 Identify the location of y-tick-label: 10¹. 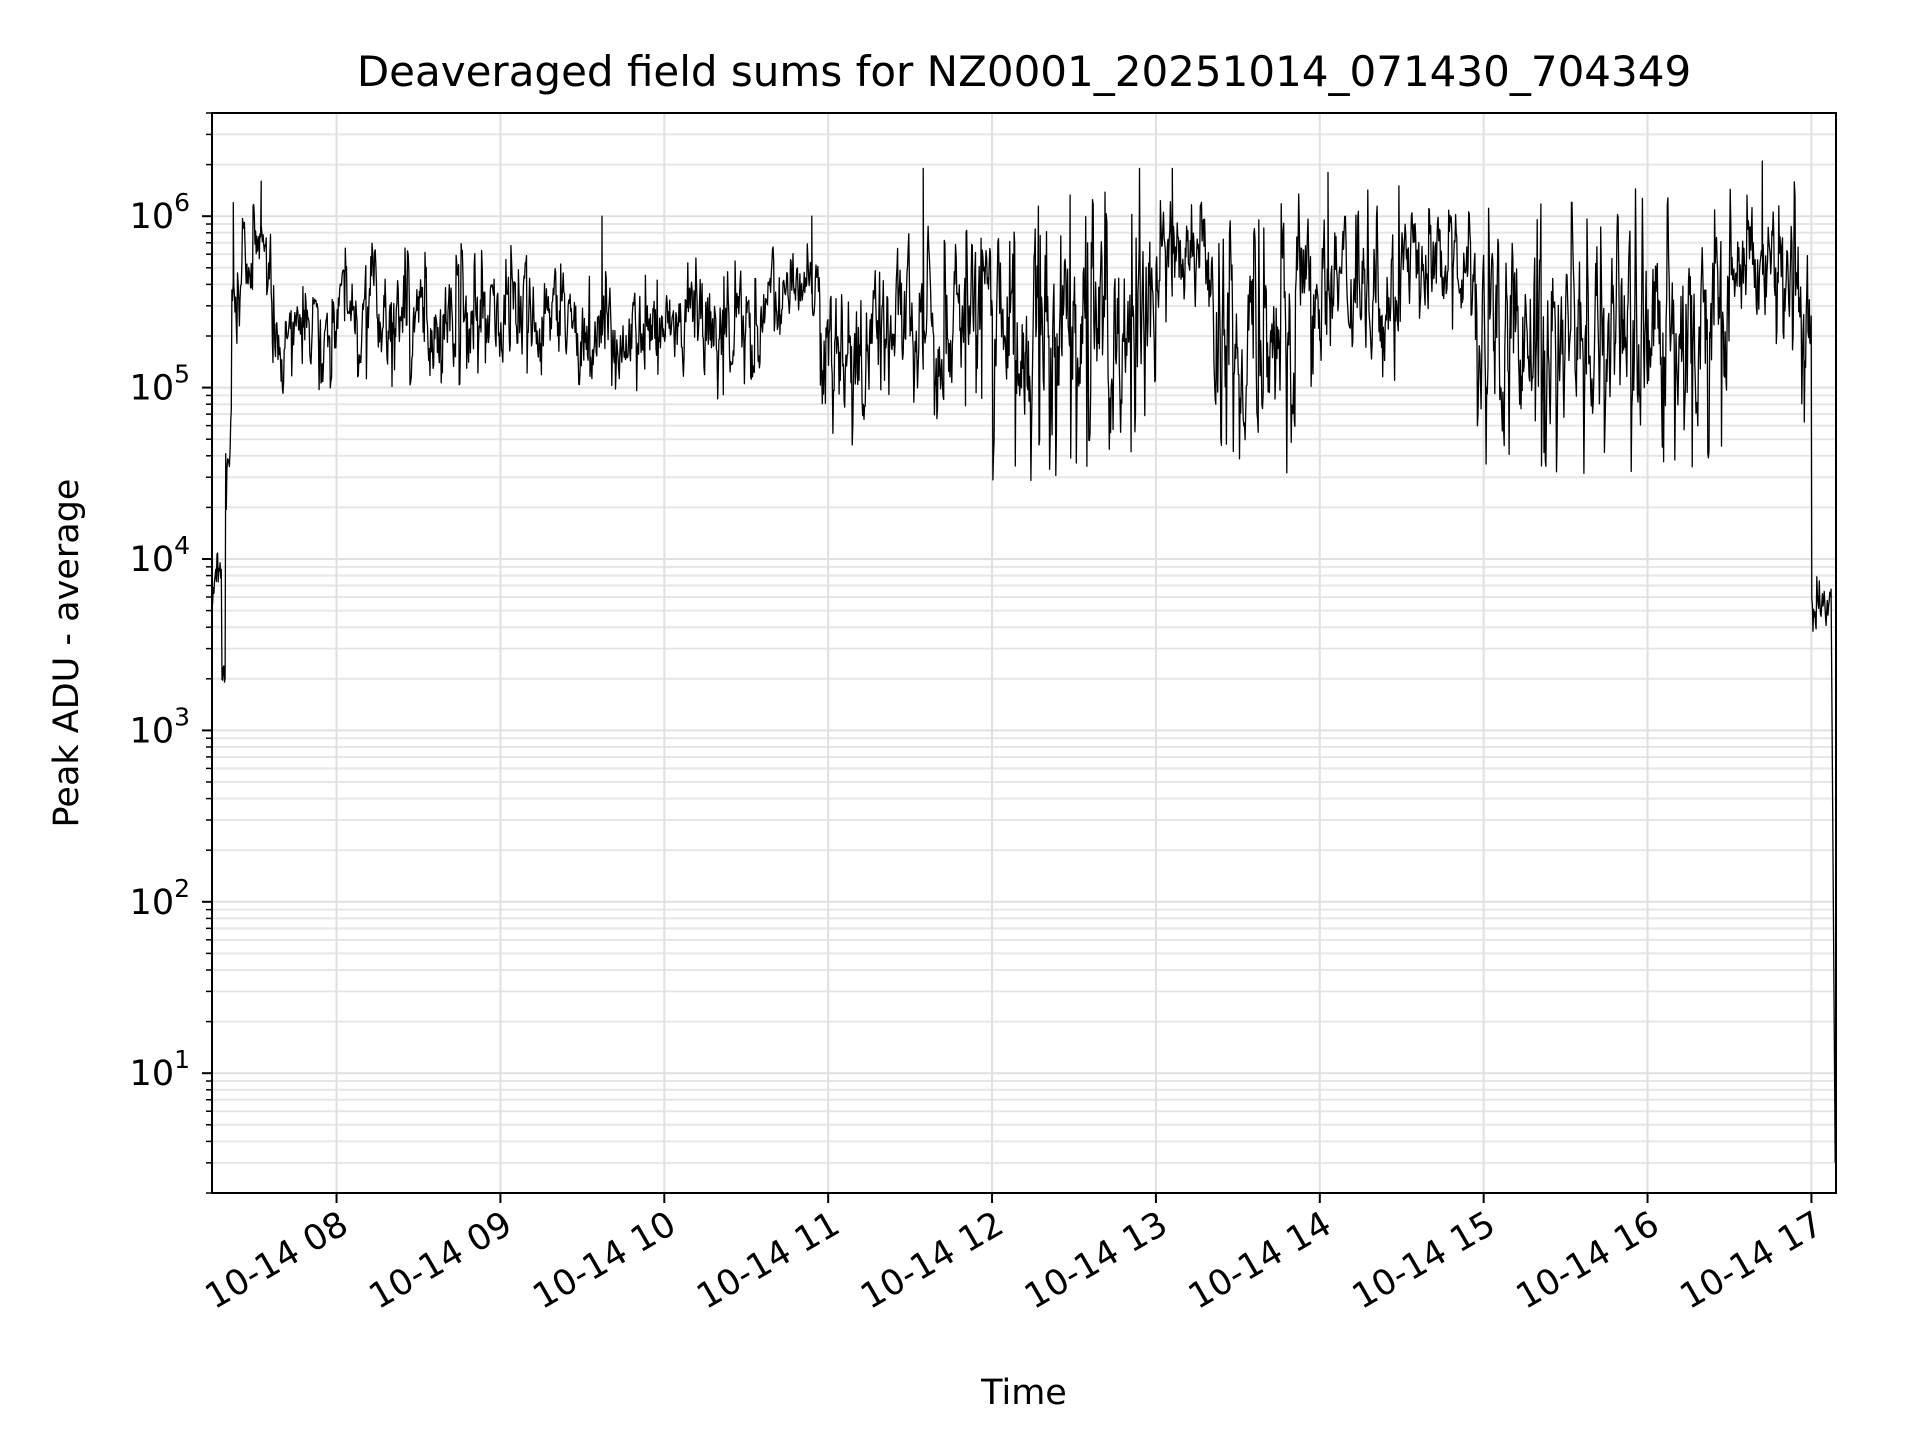
(160, 1069).